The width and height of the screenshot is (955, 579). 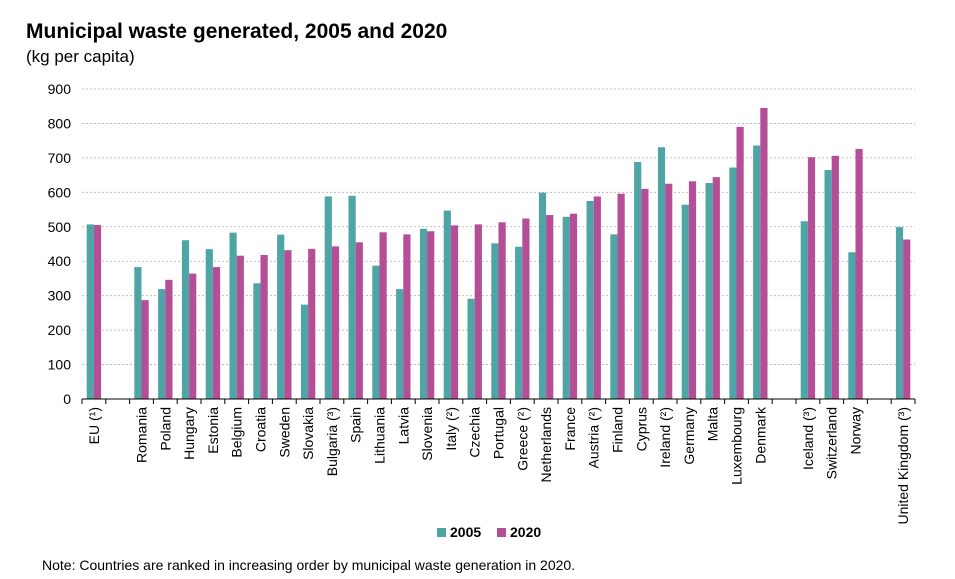 I want to click on bar-2020-malta, so click(x=716, y=288).